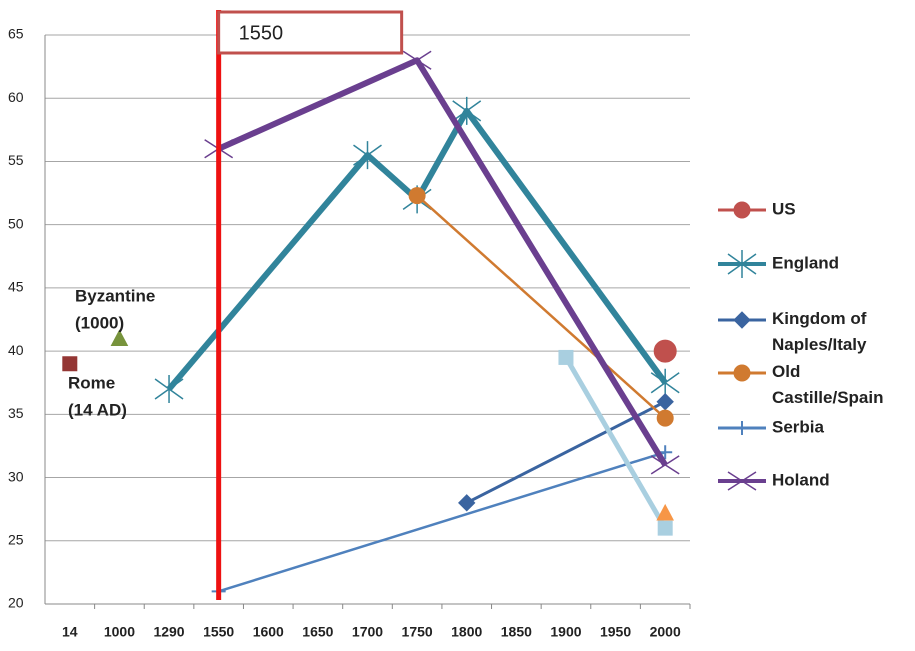 Image resolution: width=915 pixels, height=651 pixels. What do you see at coordinates (268, 632) in the screenshot?
I see `x-tick-label: 1600` at bounding box center [268, 632].